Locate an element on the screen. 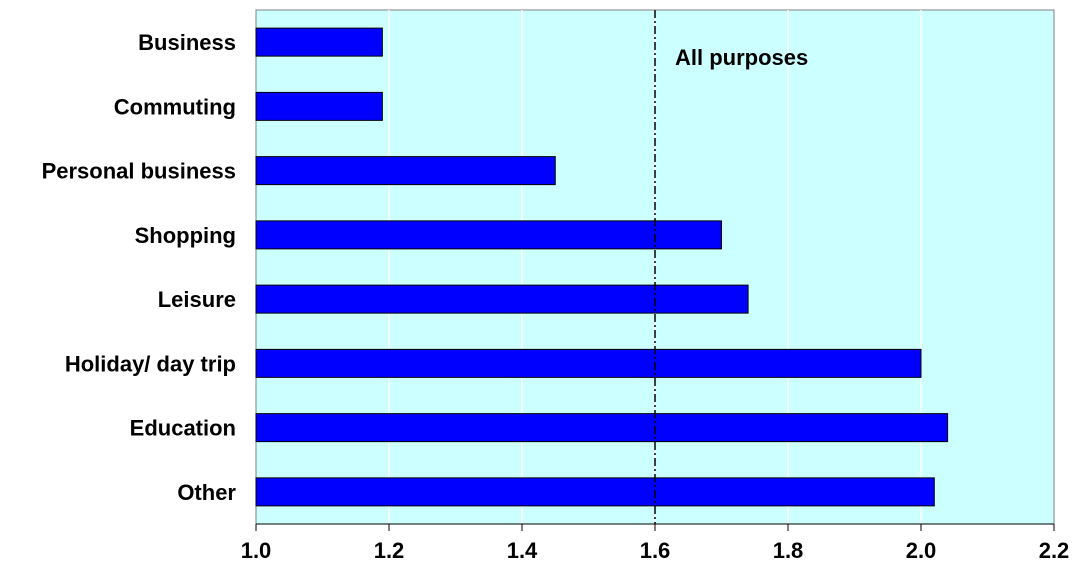 This screenshot has width=1073, height=574. x-tick-label: 2.2 is located at coordinates (1054, 550).